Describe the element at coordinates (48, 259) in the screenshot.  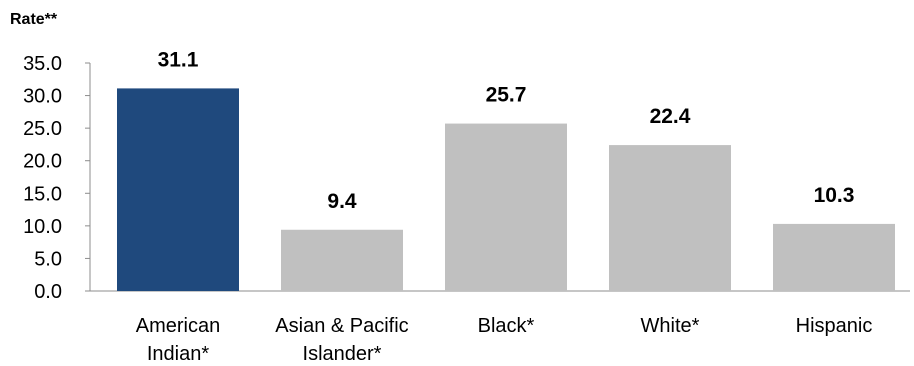
I see `y-tick-label: 5.0` at that location.